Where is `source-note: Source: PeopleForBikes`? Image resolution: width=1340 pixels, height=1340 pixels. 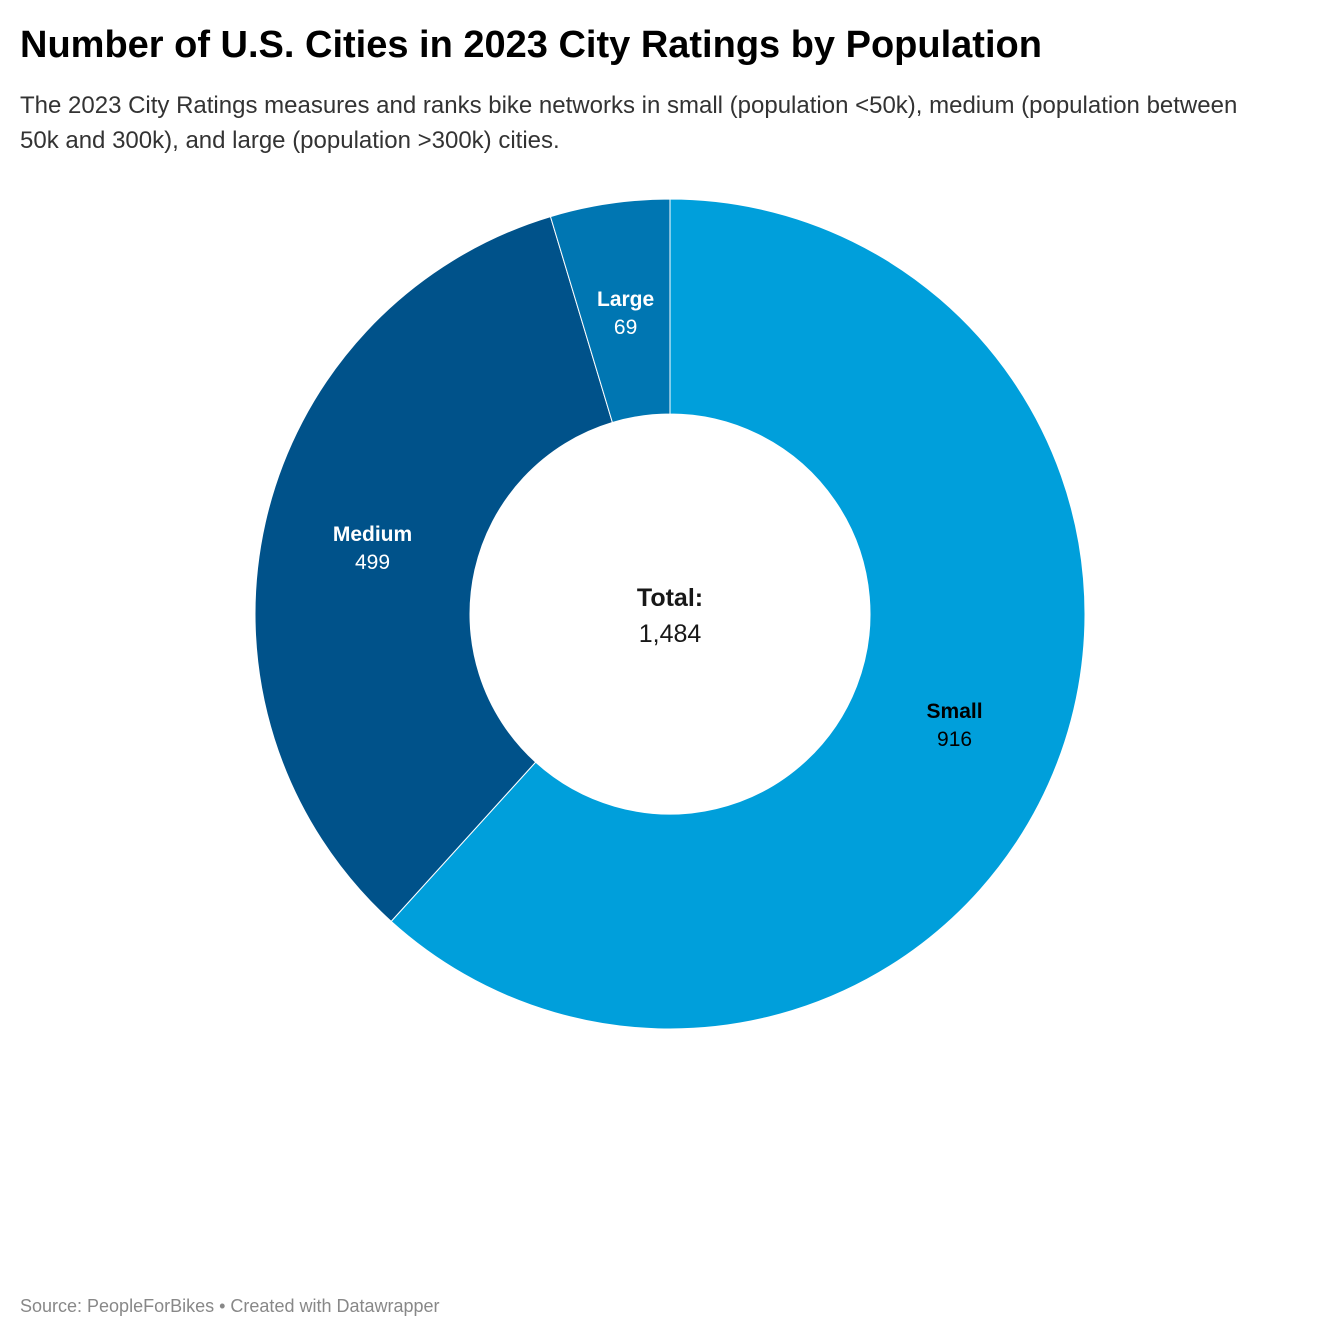 source-note: Source: PeopleForBikes is located at coordinates (117, 1306).